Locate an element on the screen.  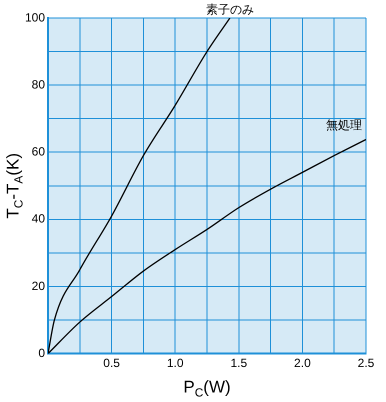
y-axis-title: TC-TA(K) is located at coordinates (15, 185).